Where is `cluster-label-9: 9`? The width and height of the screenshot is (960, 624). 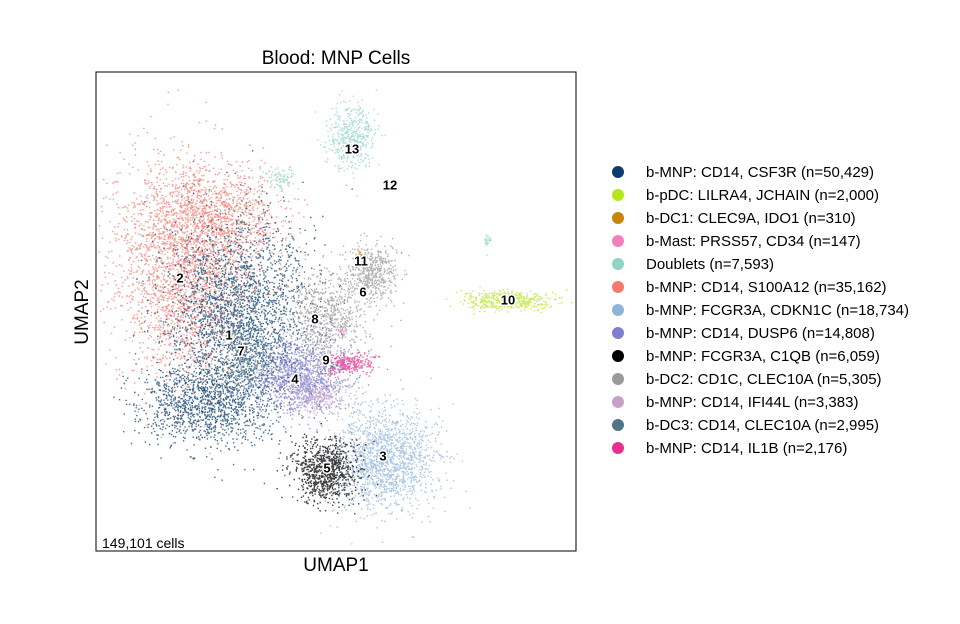 cluster-label-9: 9 is located at coordinates (325, 359).